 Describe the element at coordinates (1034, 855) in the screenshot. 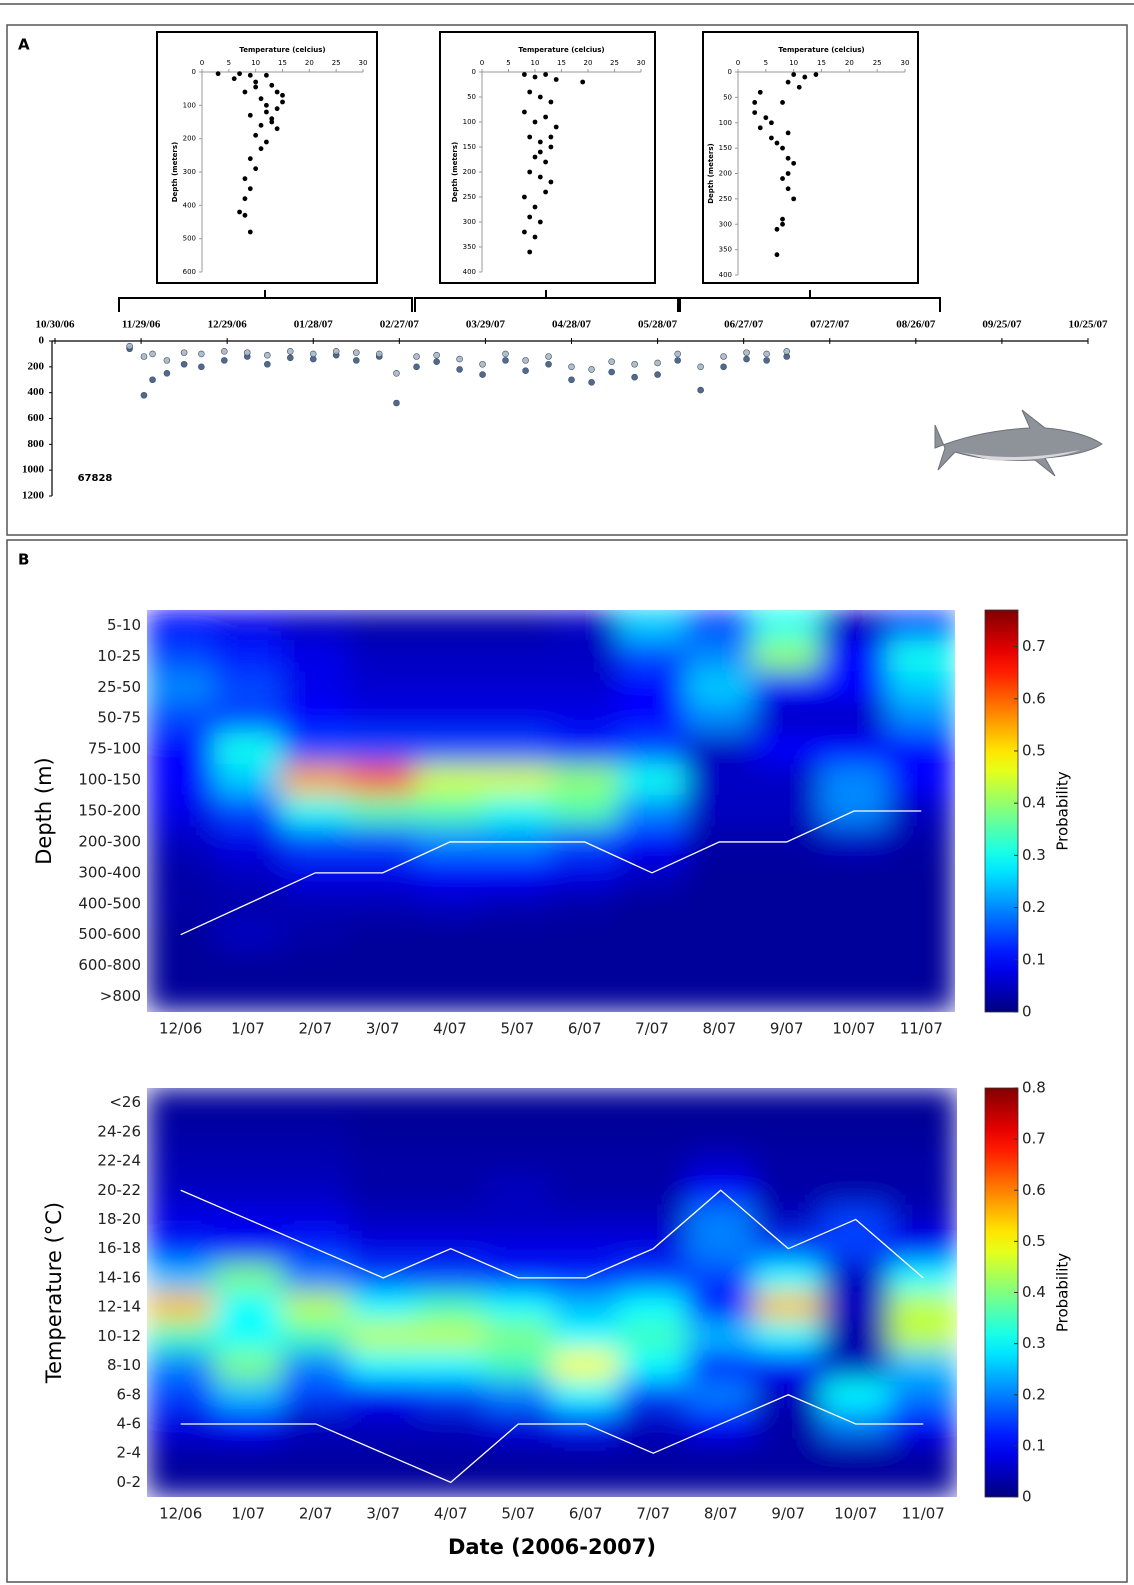

I see `colorbar-tick-label: 0.3` at that location.